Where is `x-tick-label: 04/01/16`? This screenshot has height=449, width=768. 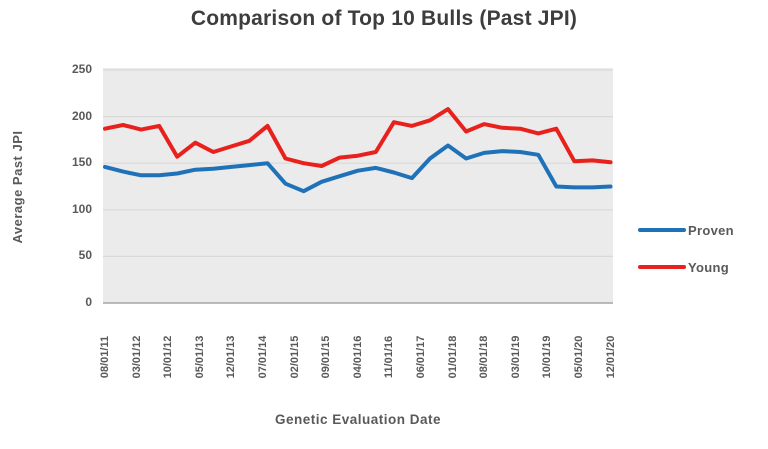 x-tick-label: 04/01/16 is located at coordinates (357, 357).